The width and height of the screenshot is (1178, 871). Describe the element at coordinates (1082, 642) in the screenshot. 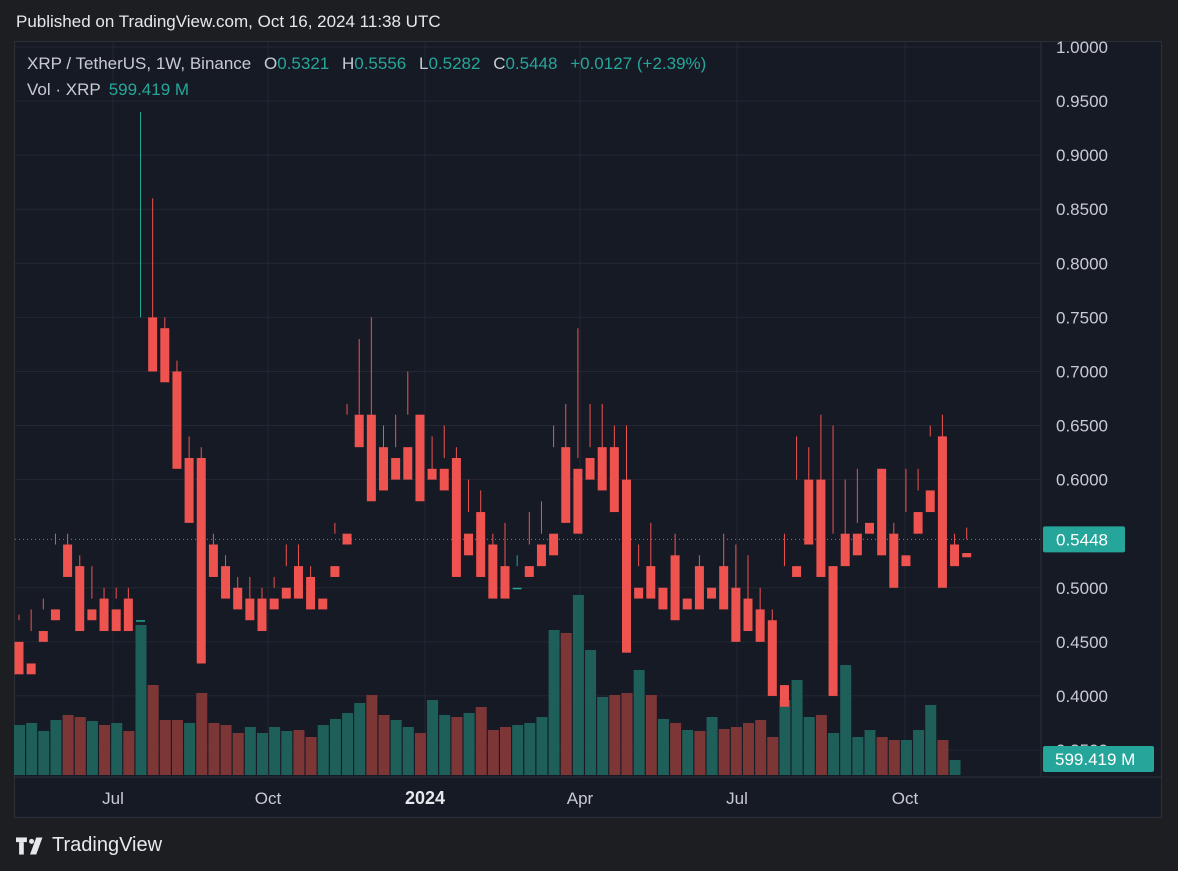

I see `y-tick-label: 0.4500` at that location.